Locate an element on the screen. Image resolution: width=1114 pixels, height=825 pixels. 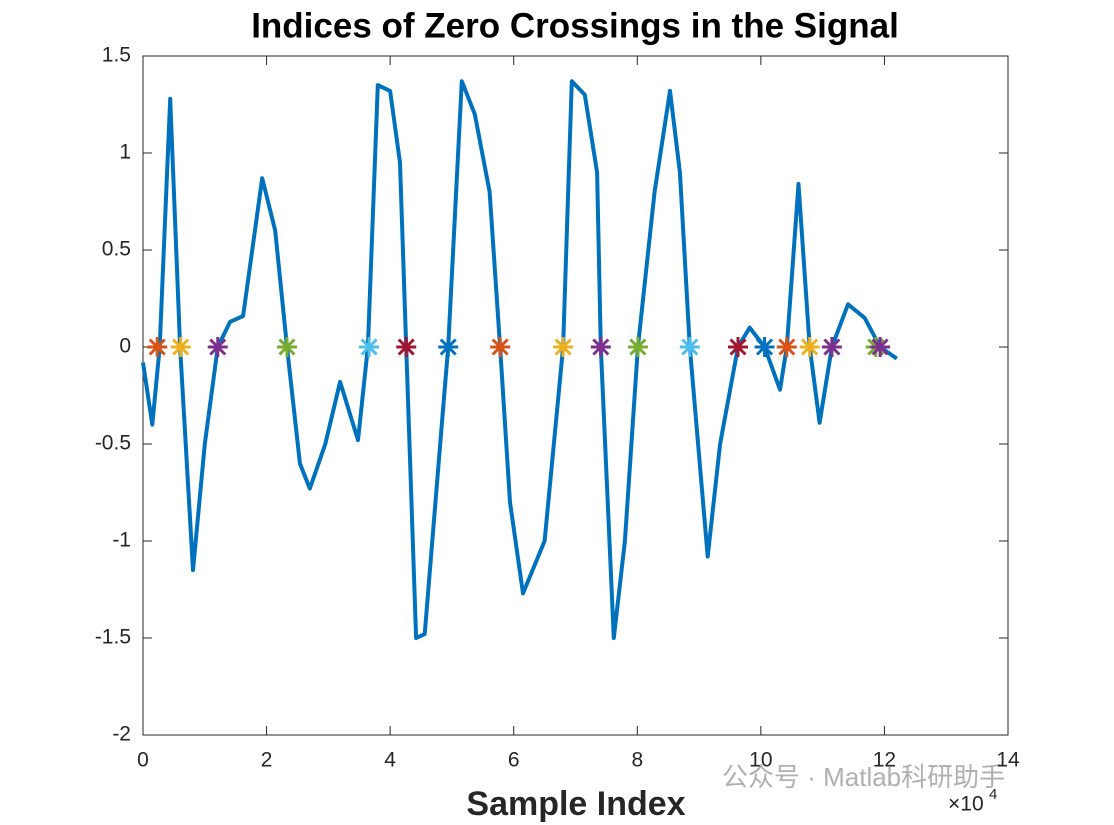
x-tick-label: 2 is located at coordinates (267, 760).